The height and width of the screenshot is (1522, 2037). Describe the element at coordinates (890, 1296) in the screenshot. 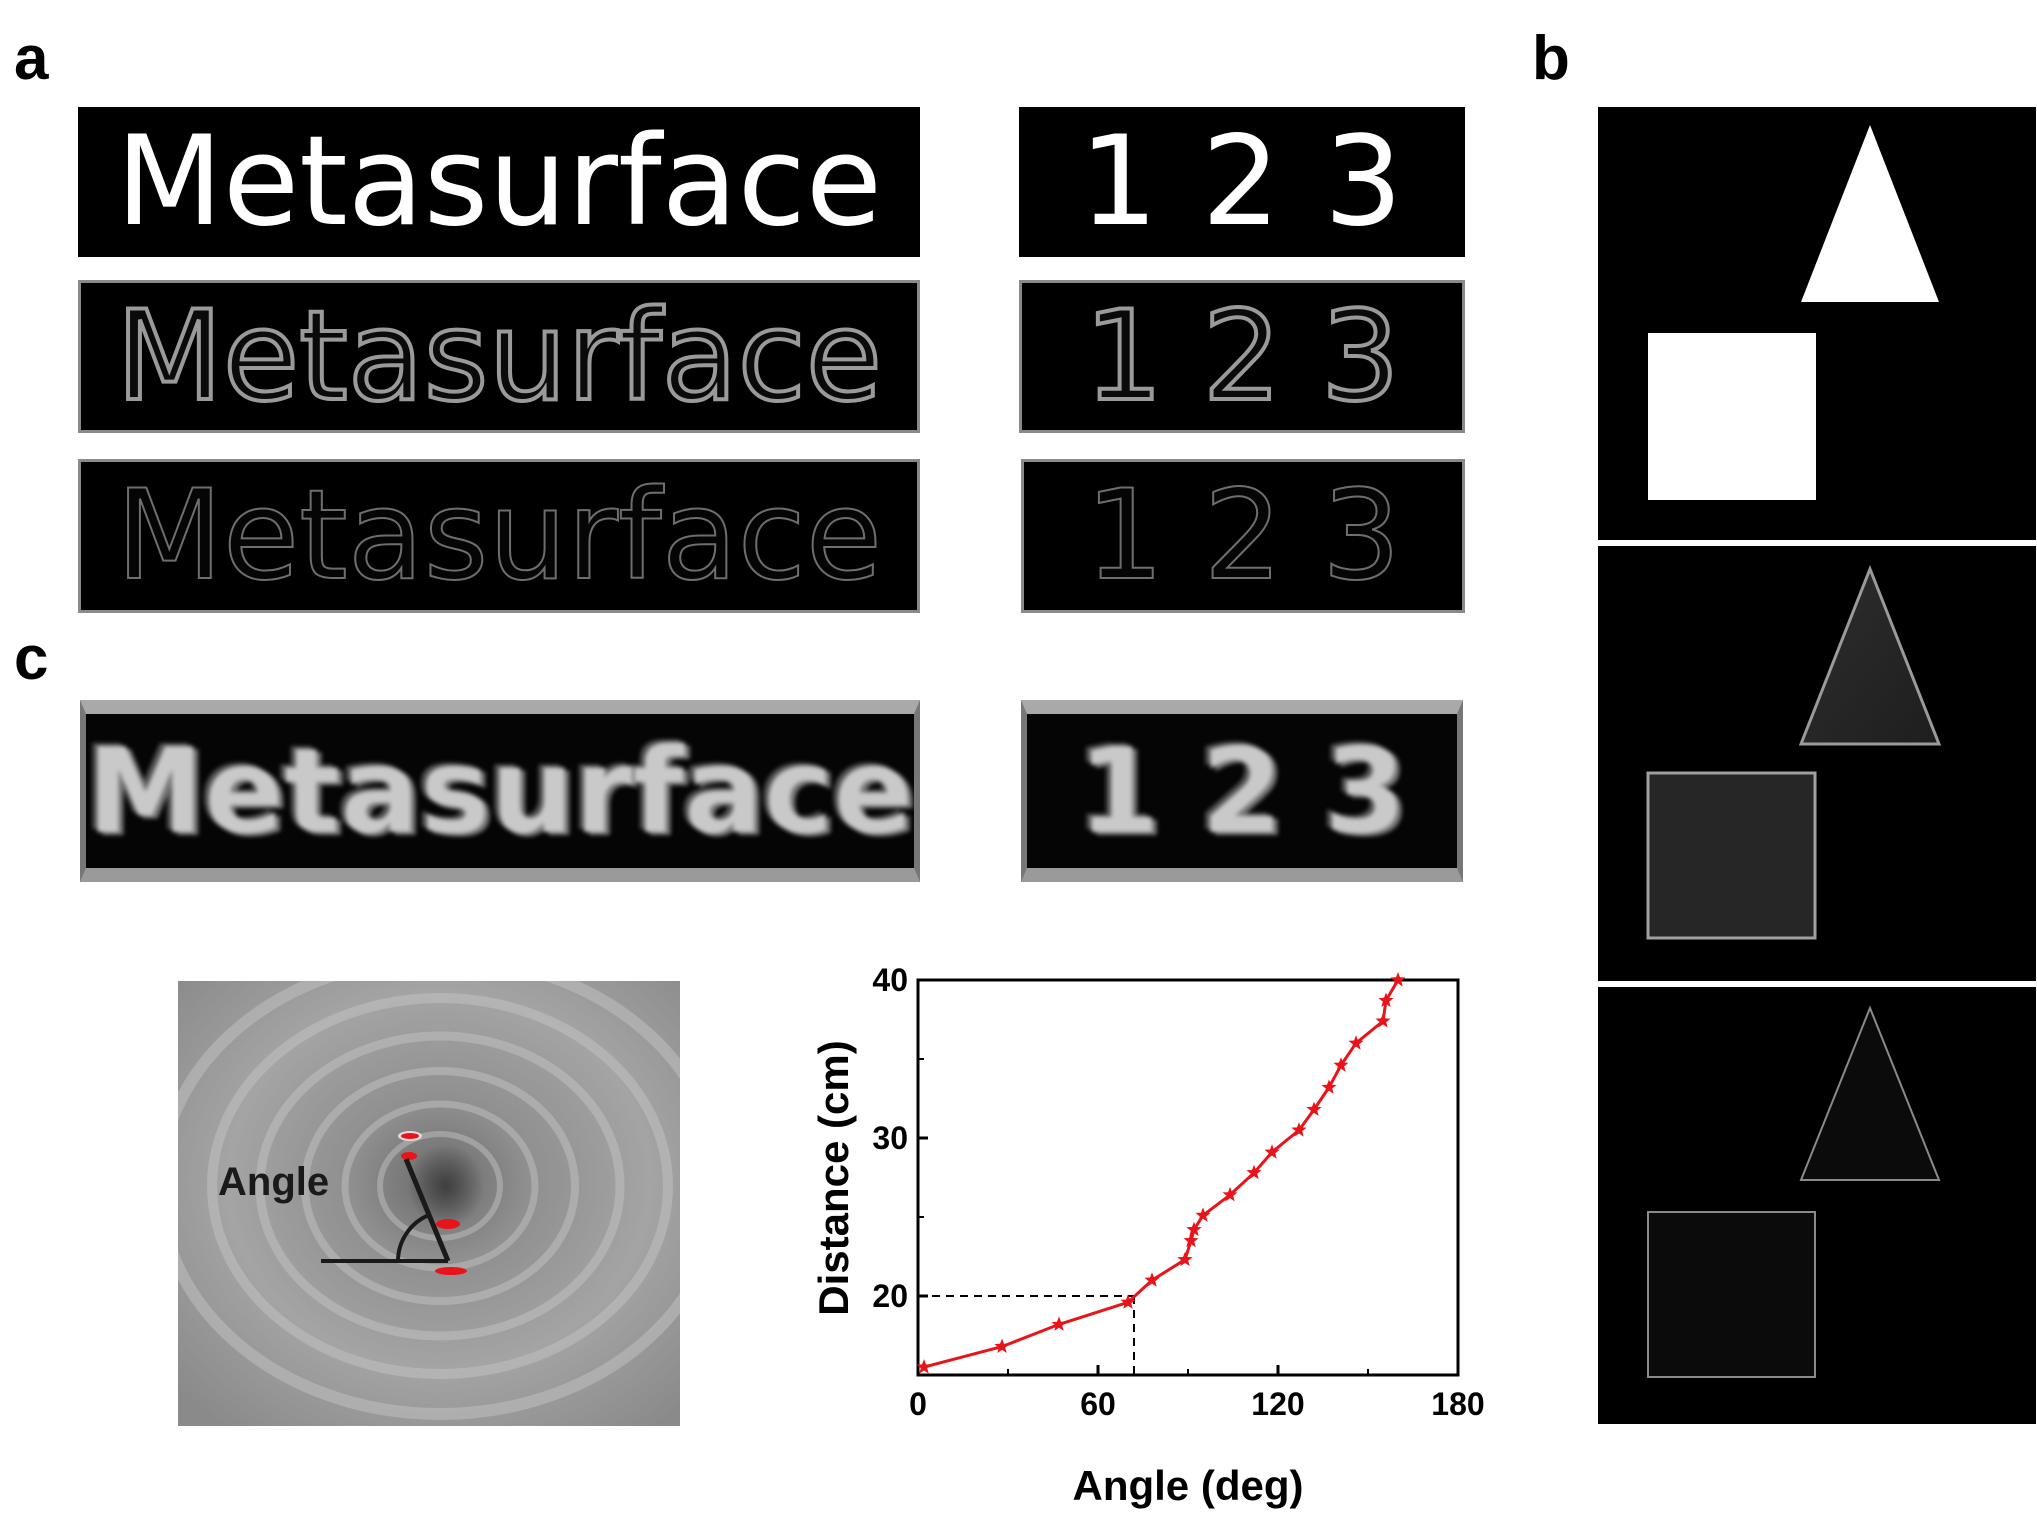

I see `y-tick-label-0: 20` at that location.